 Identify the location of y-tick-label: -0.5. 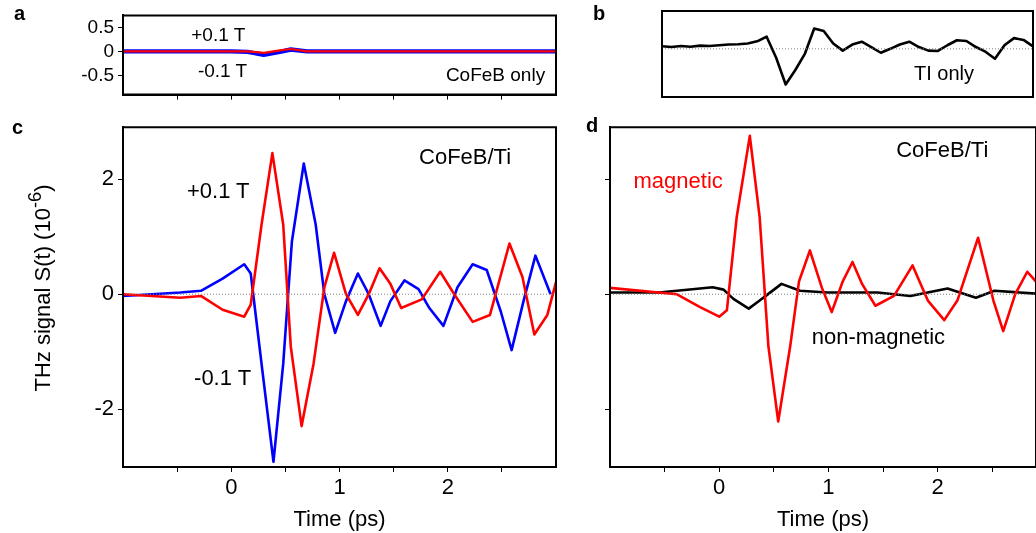
(97, 74).